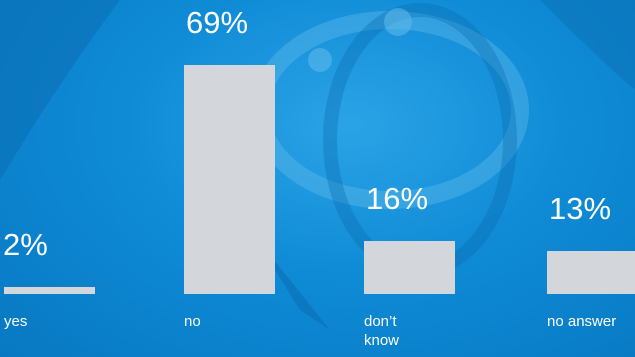 Image resolution: width=635 pixels, height=357 pixels. Describe the element at coordinates (580, 208) in the screenshot. I see `value-label: 13%` at that location.